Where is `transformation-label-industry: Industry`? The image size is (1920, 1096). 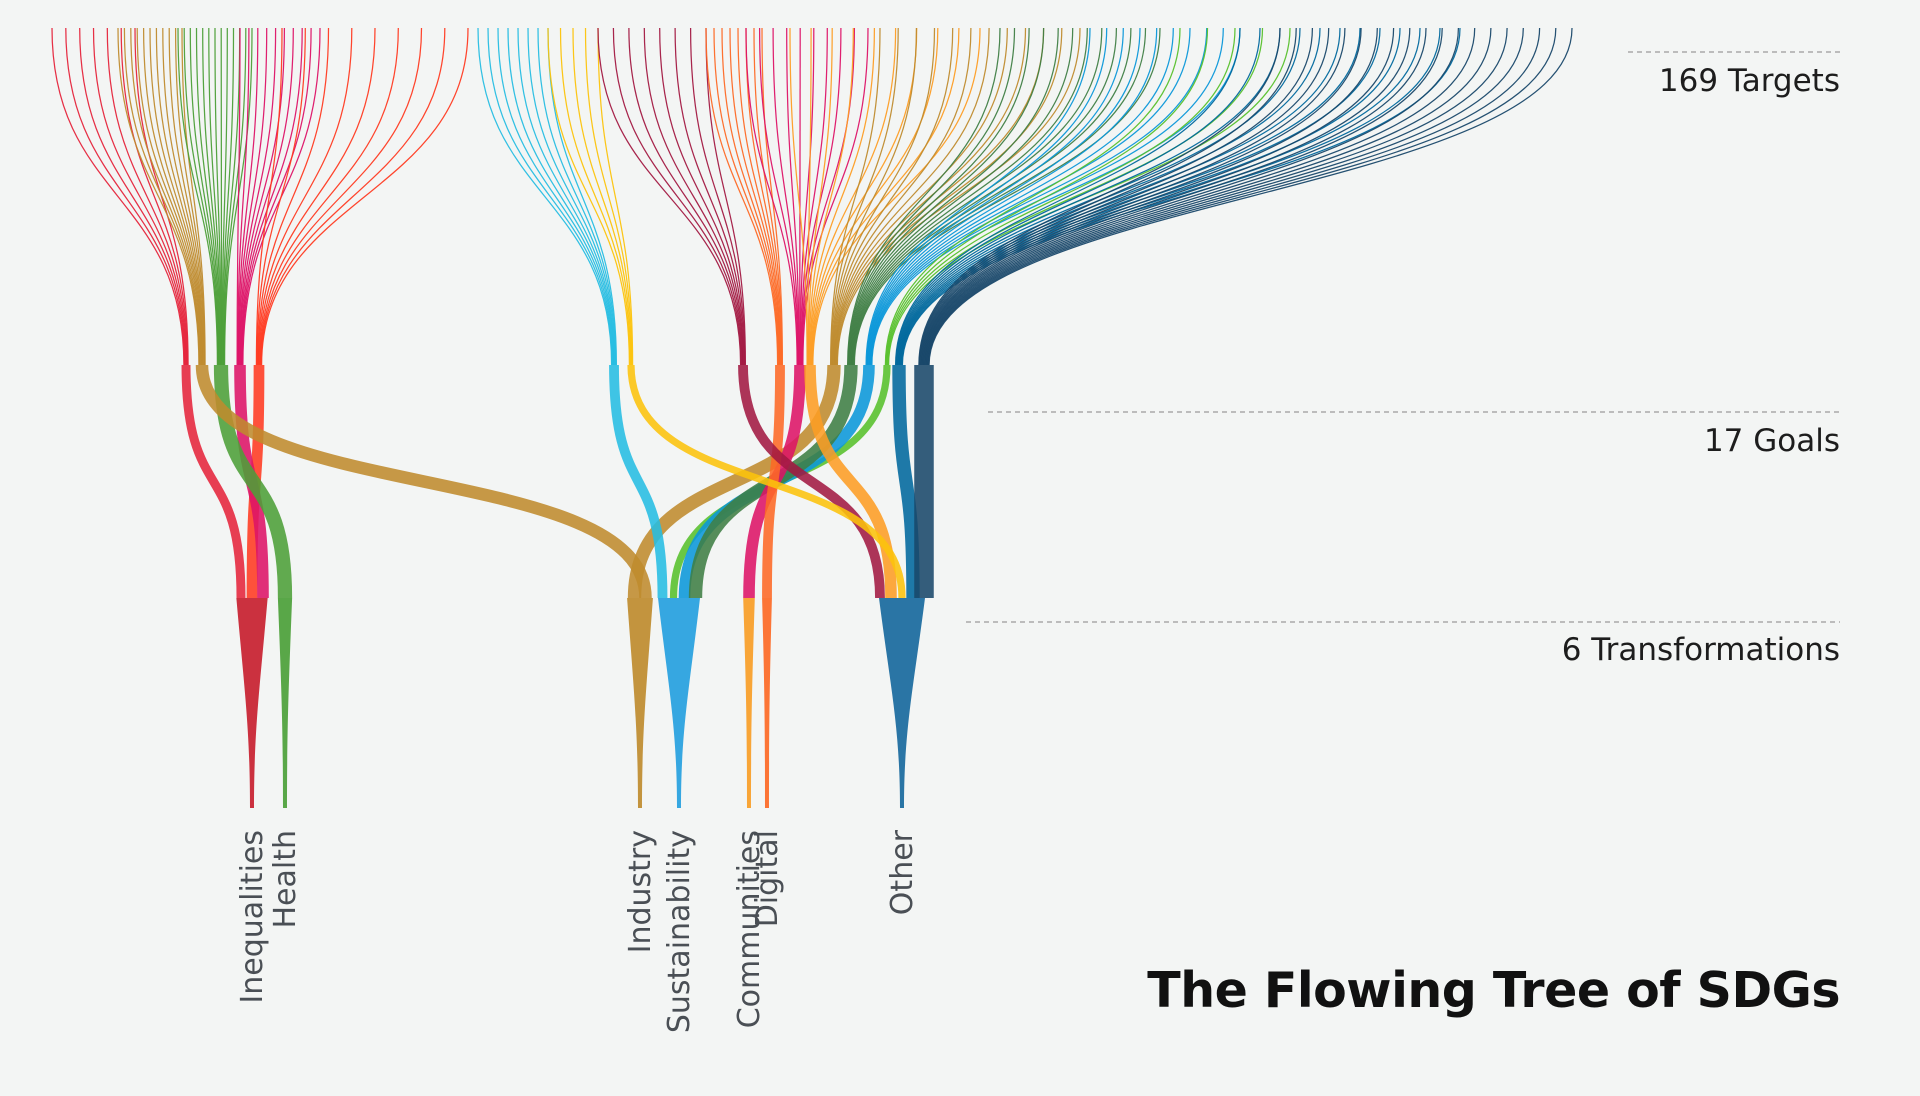
transformation-label-industry: Industry is located at coordinates (640, 891).